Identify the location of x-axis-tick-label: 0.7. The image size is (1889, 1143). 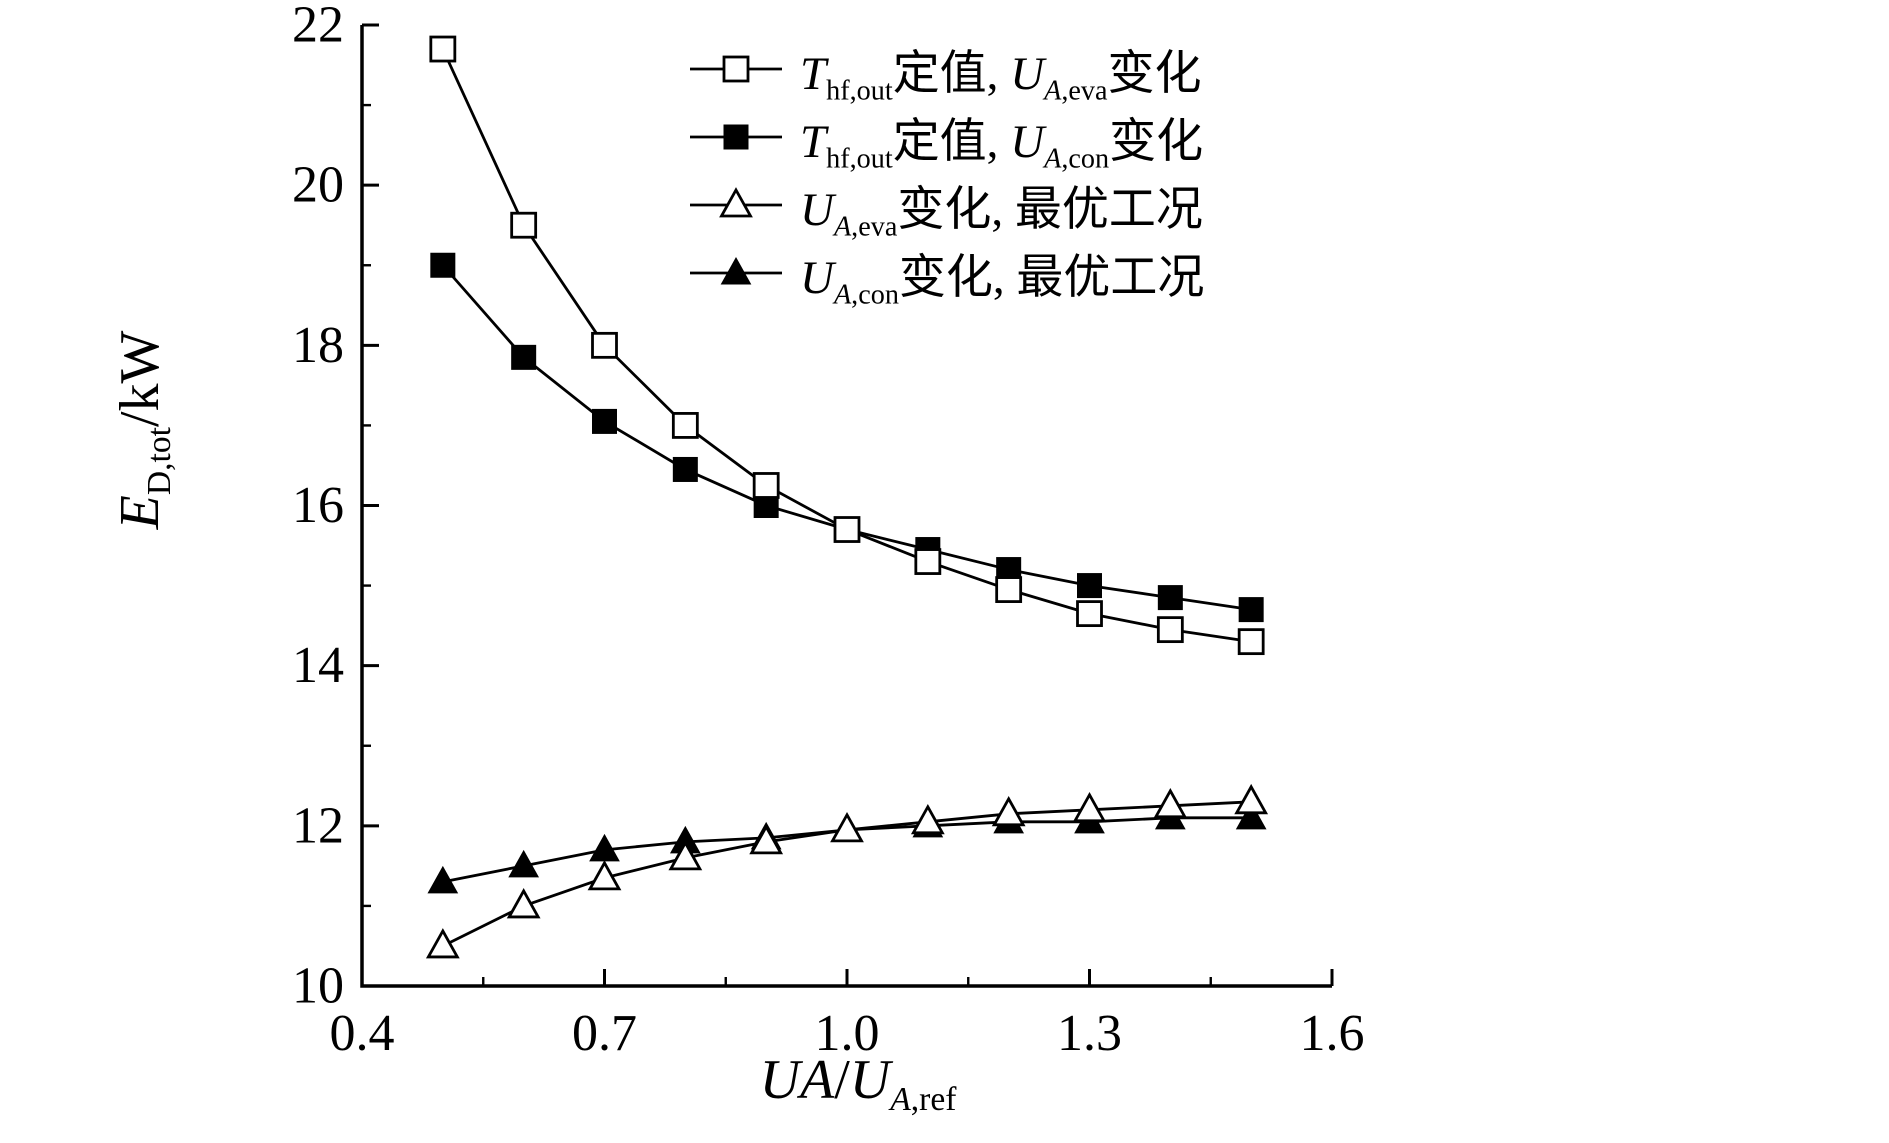
(604, 1033).